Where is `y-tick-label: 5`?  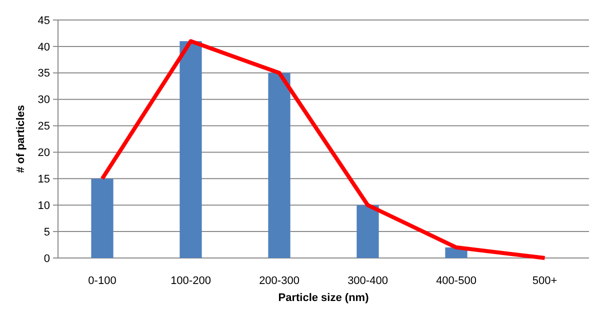
y-tick-label: 5 is located at coordinates (47, 232).